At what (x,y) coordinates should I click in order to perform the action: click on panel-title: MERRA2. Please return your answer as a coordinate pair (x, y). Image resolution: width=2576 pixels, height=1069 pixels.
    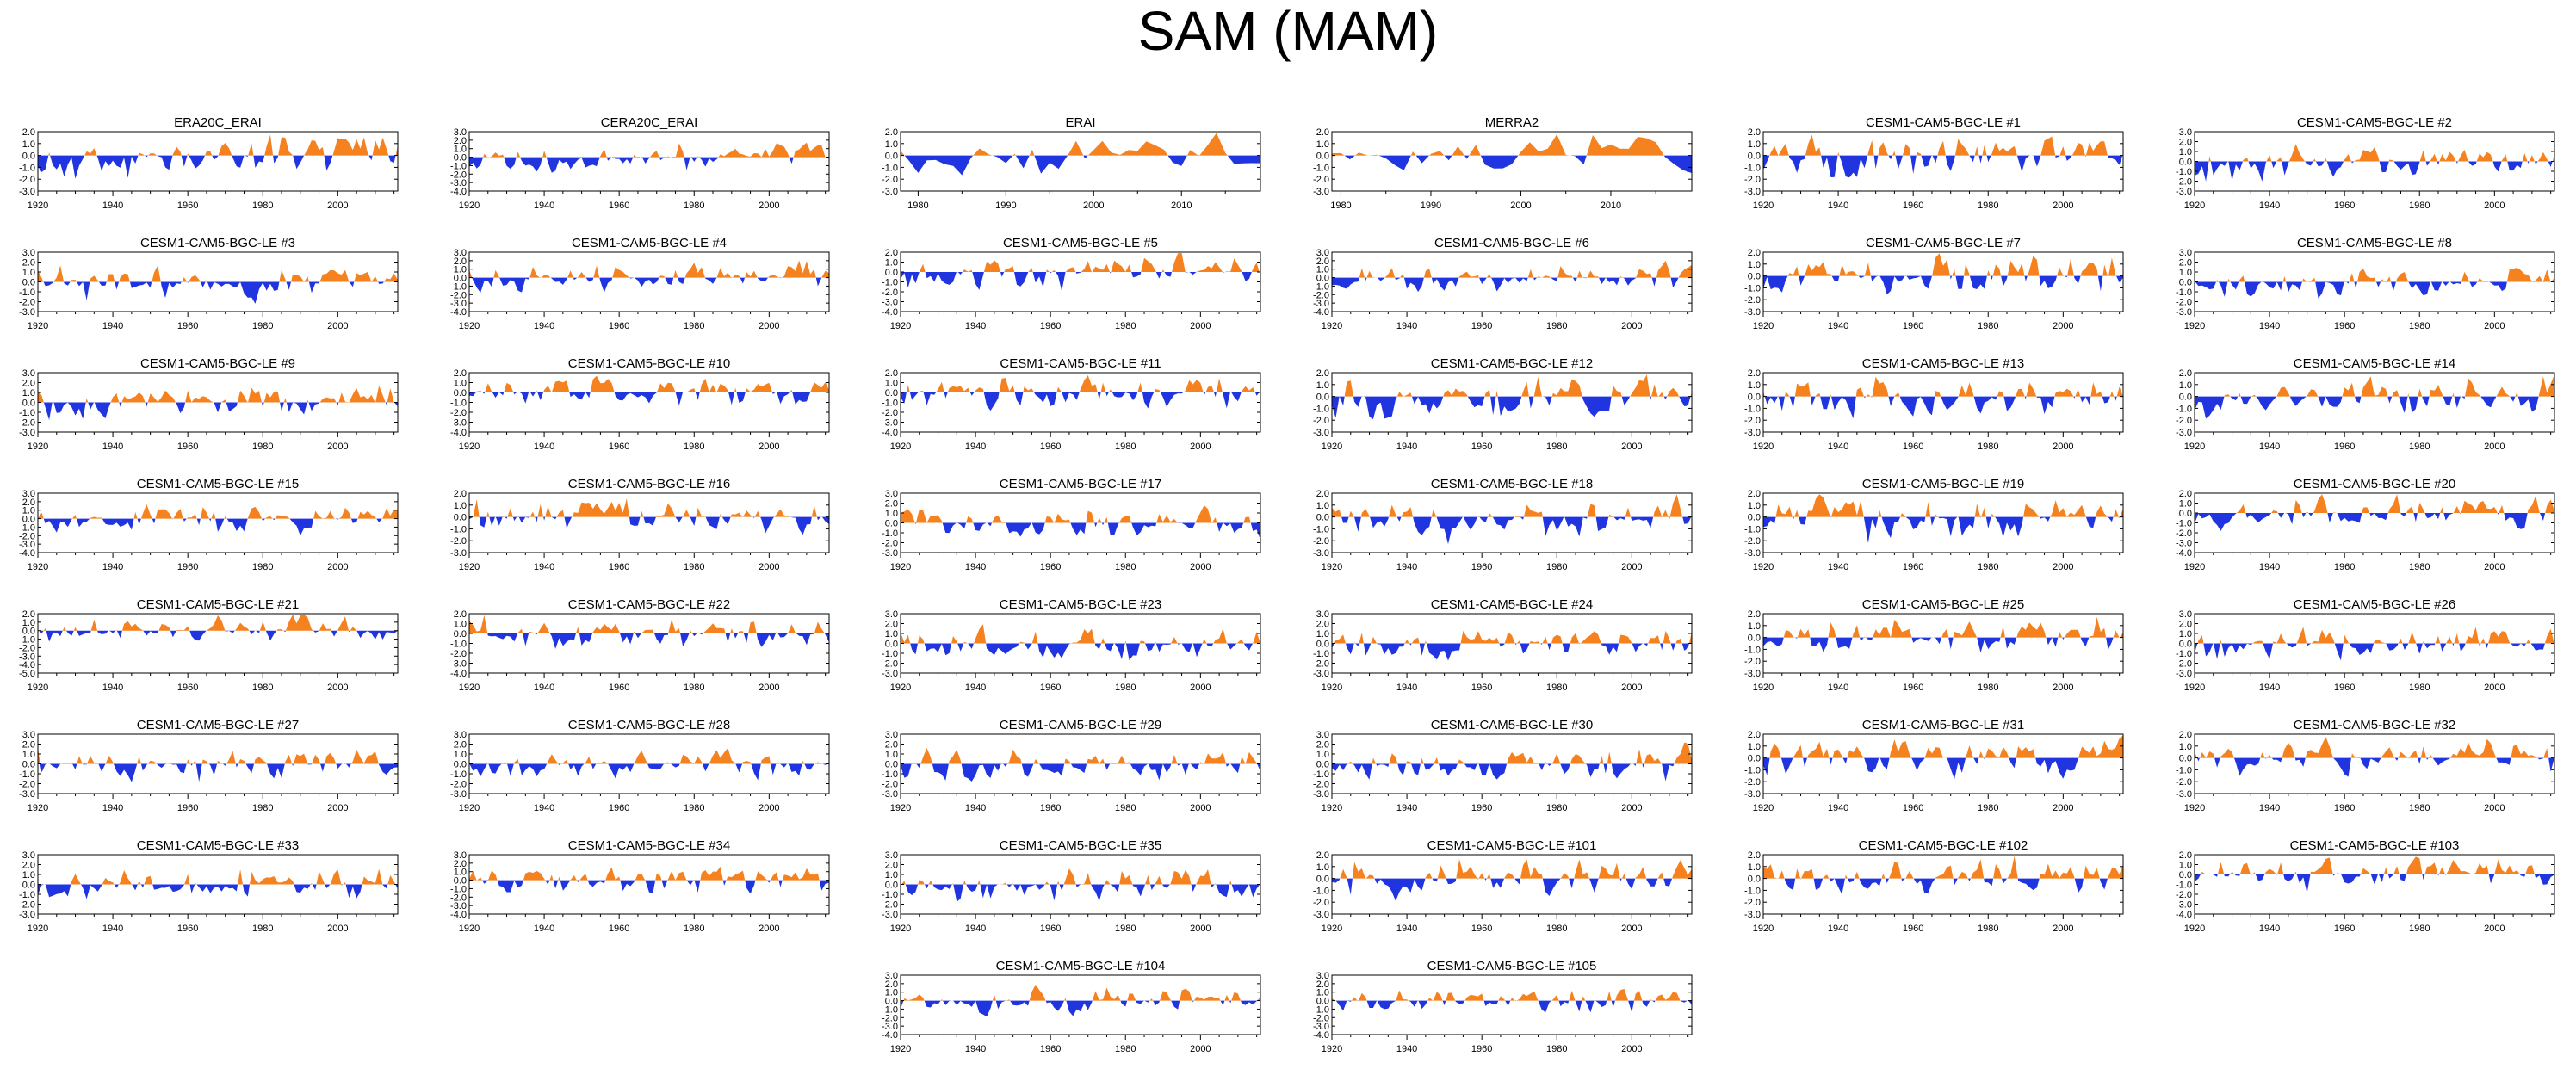
    Looking at the image, I should click on (1512, 122).